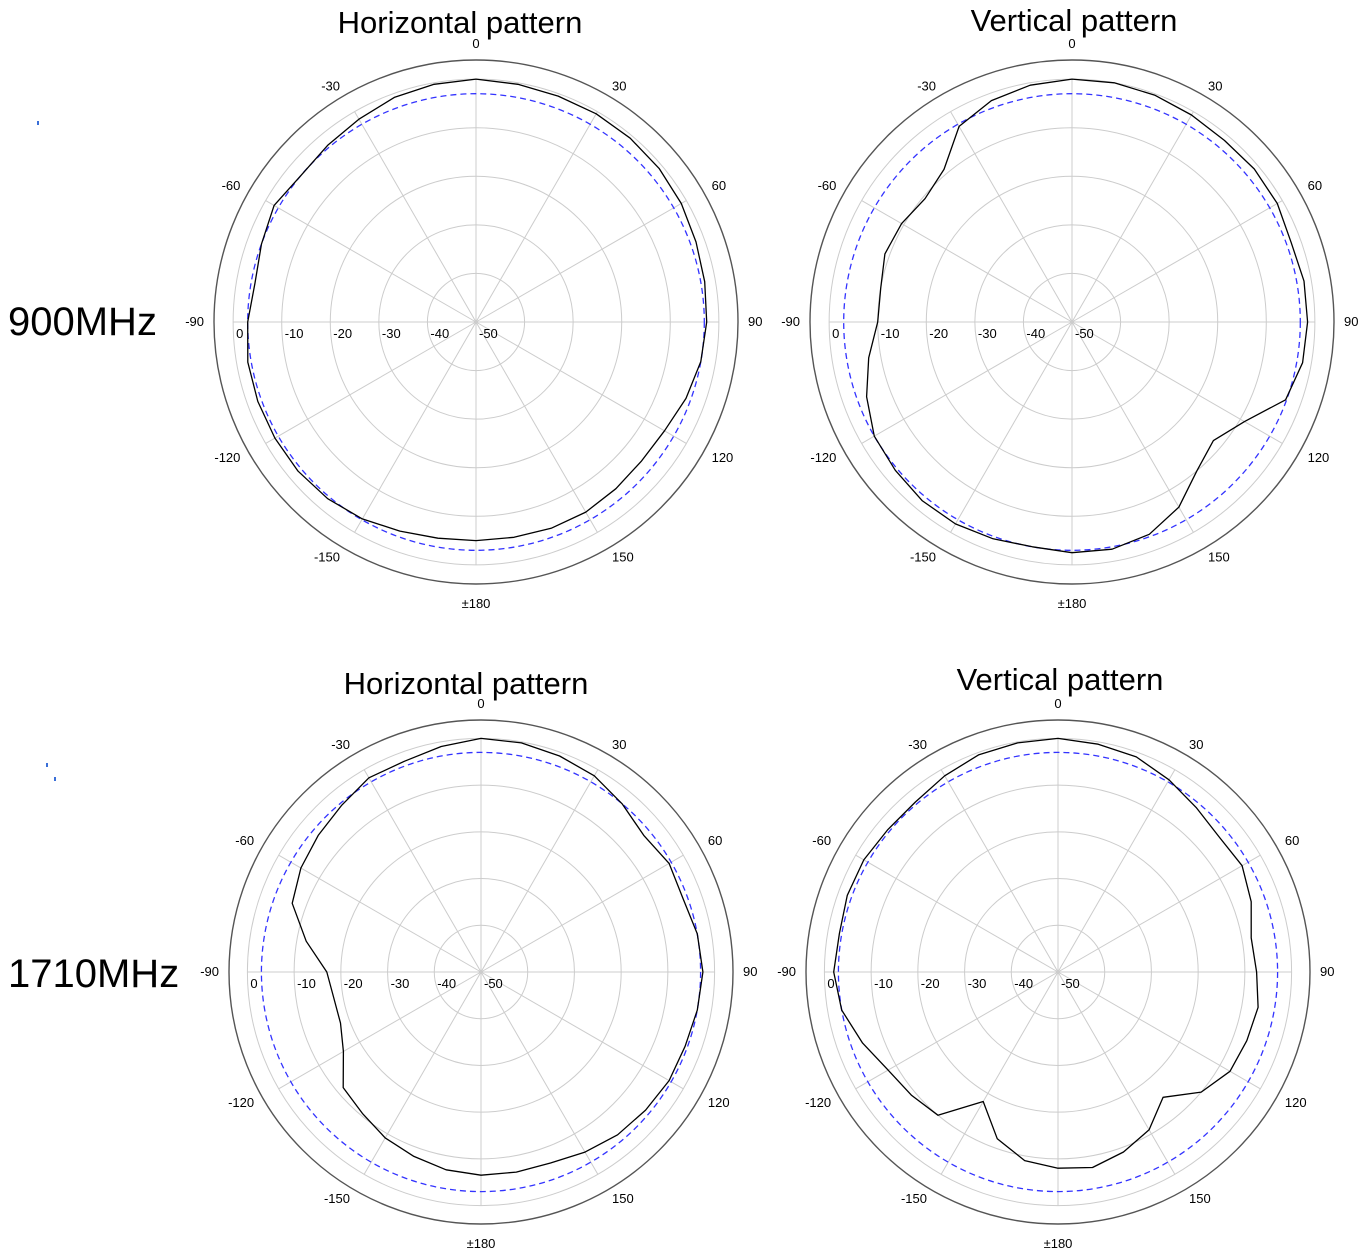  I want to click on radial-label: -20, so click(938, 333).